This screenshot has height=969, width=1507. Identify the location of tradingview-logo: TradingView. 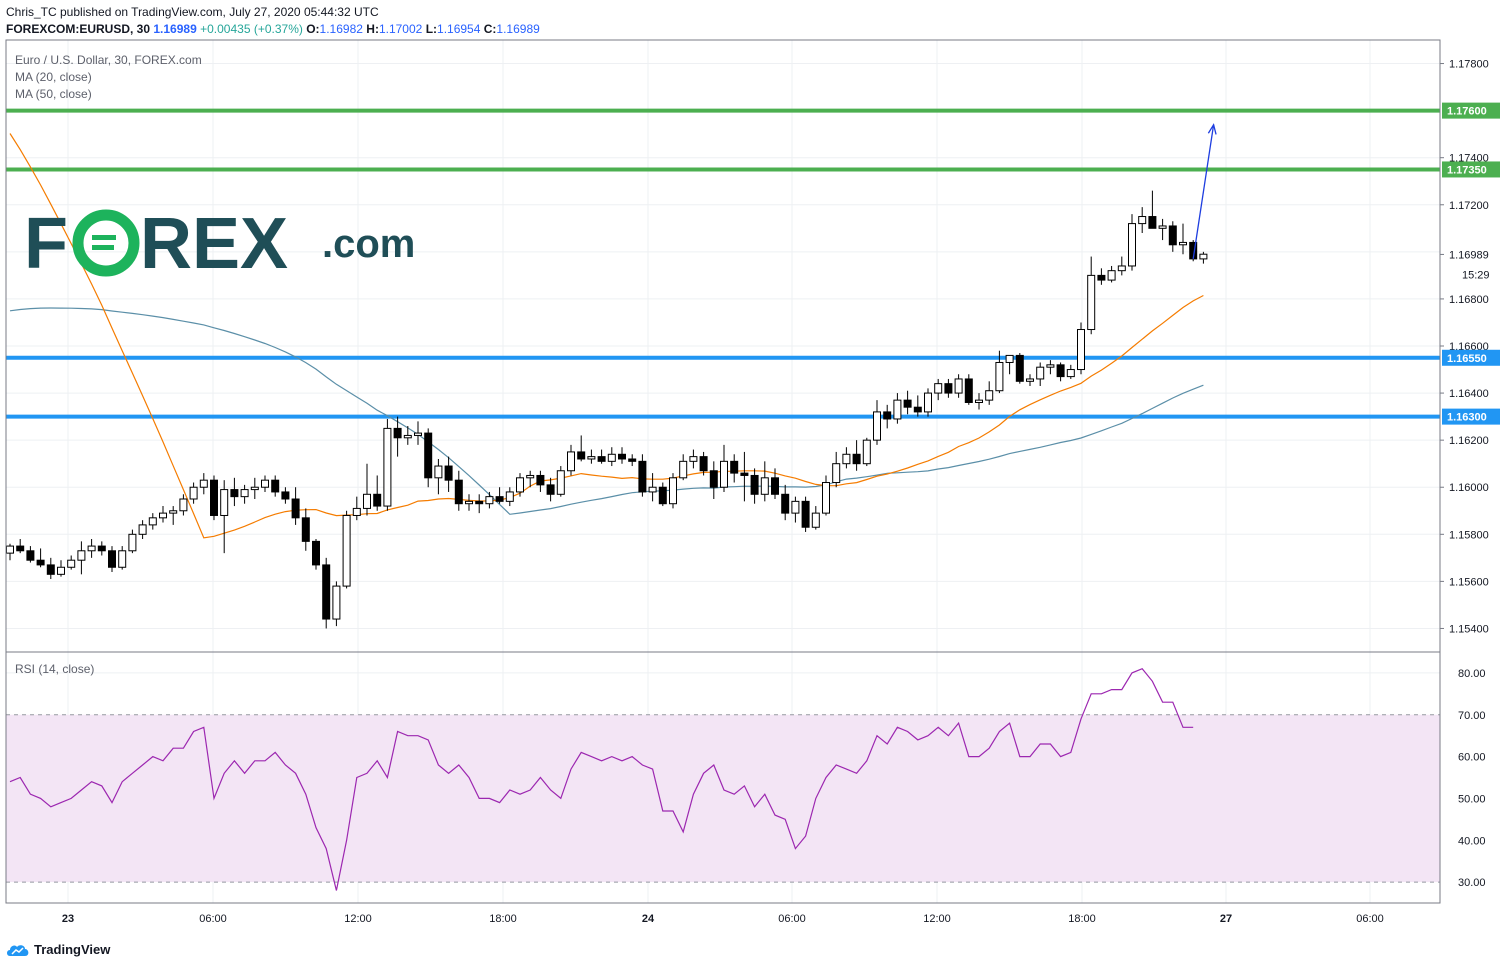
(58, 949).